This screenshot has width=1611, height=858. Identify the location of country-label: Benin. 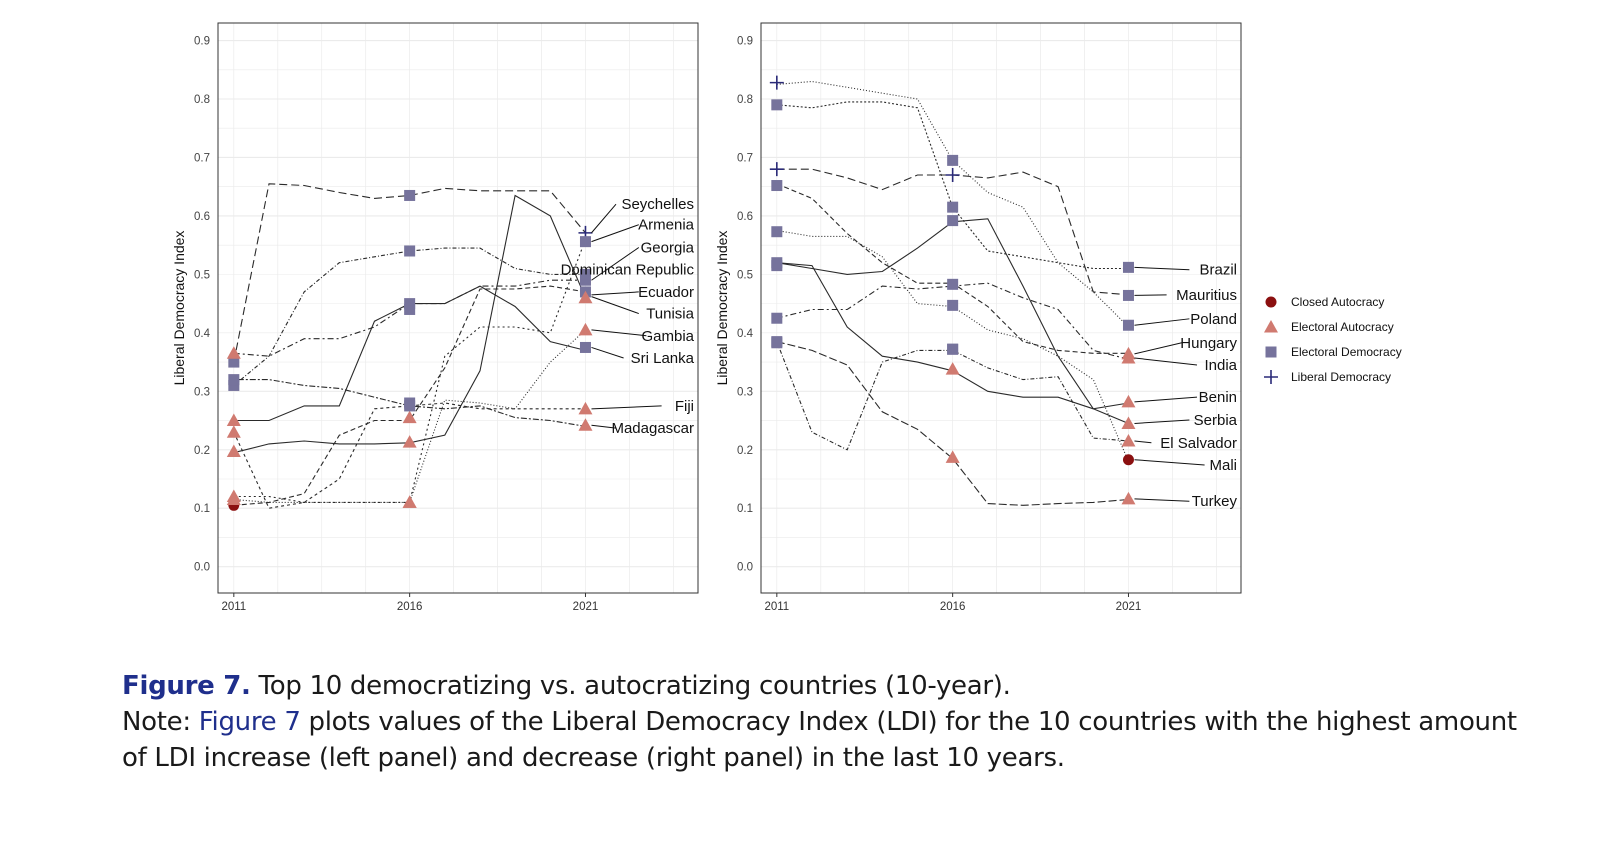
(1218, 397).